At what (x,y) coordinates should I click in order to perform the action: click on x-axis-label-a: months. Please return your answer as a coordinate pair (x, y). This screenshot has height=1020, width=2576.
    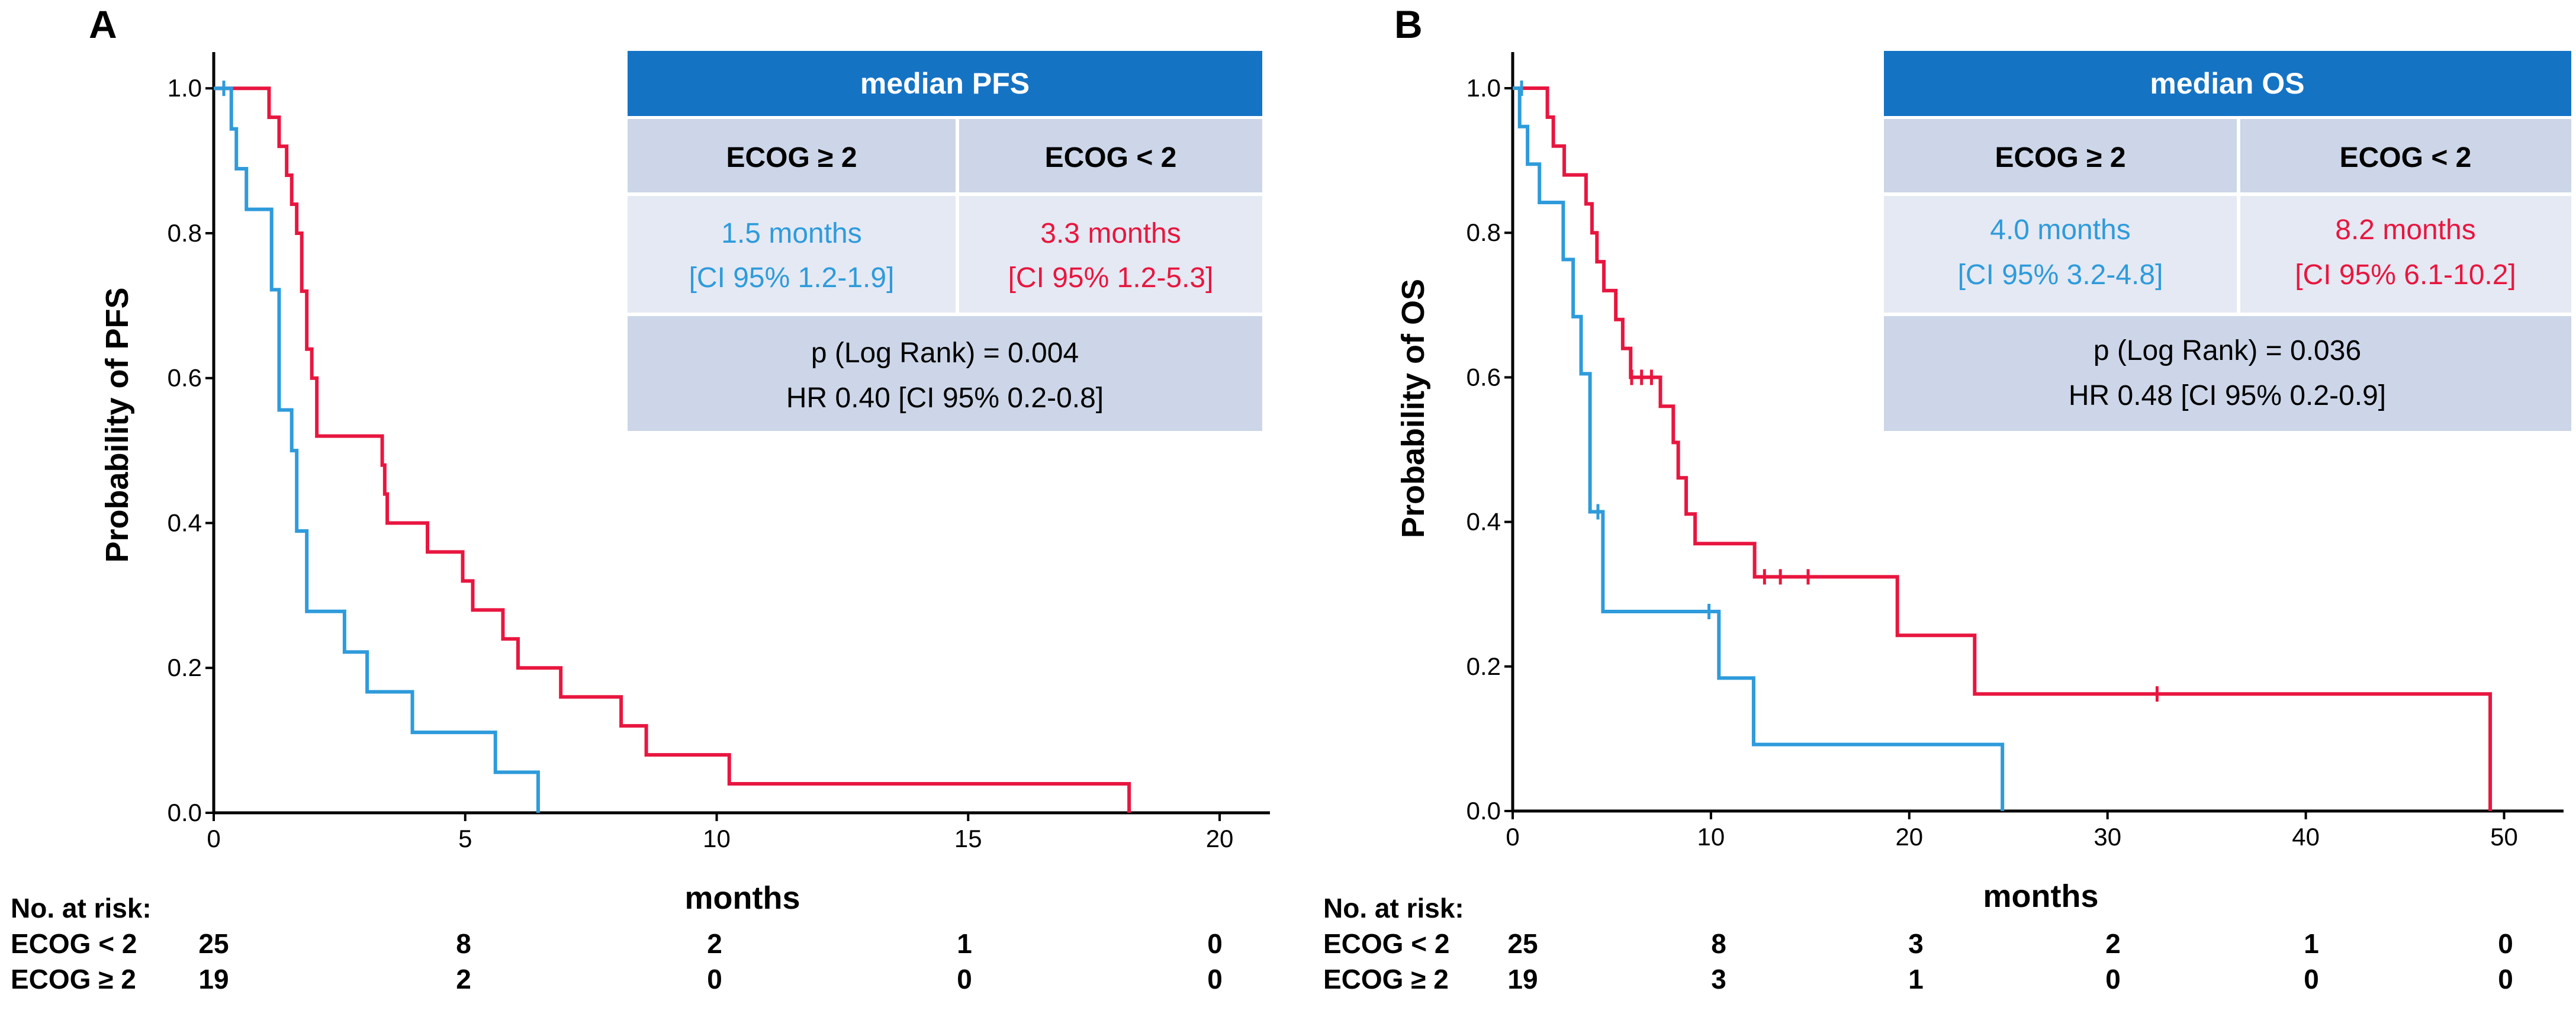
    Looking at the image, I should click on (742, 898).